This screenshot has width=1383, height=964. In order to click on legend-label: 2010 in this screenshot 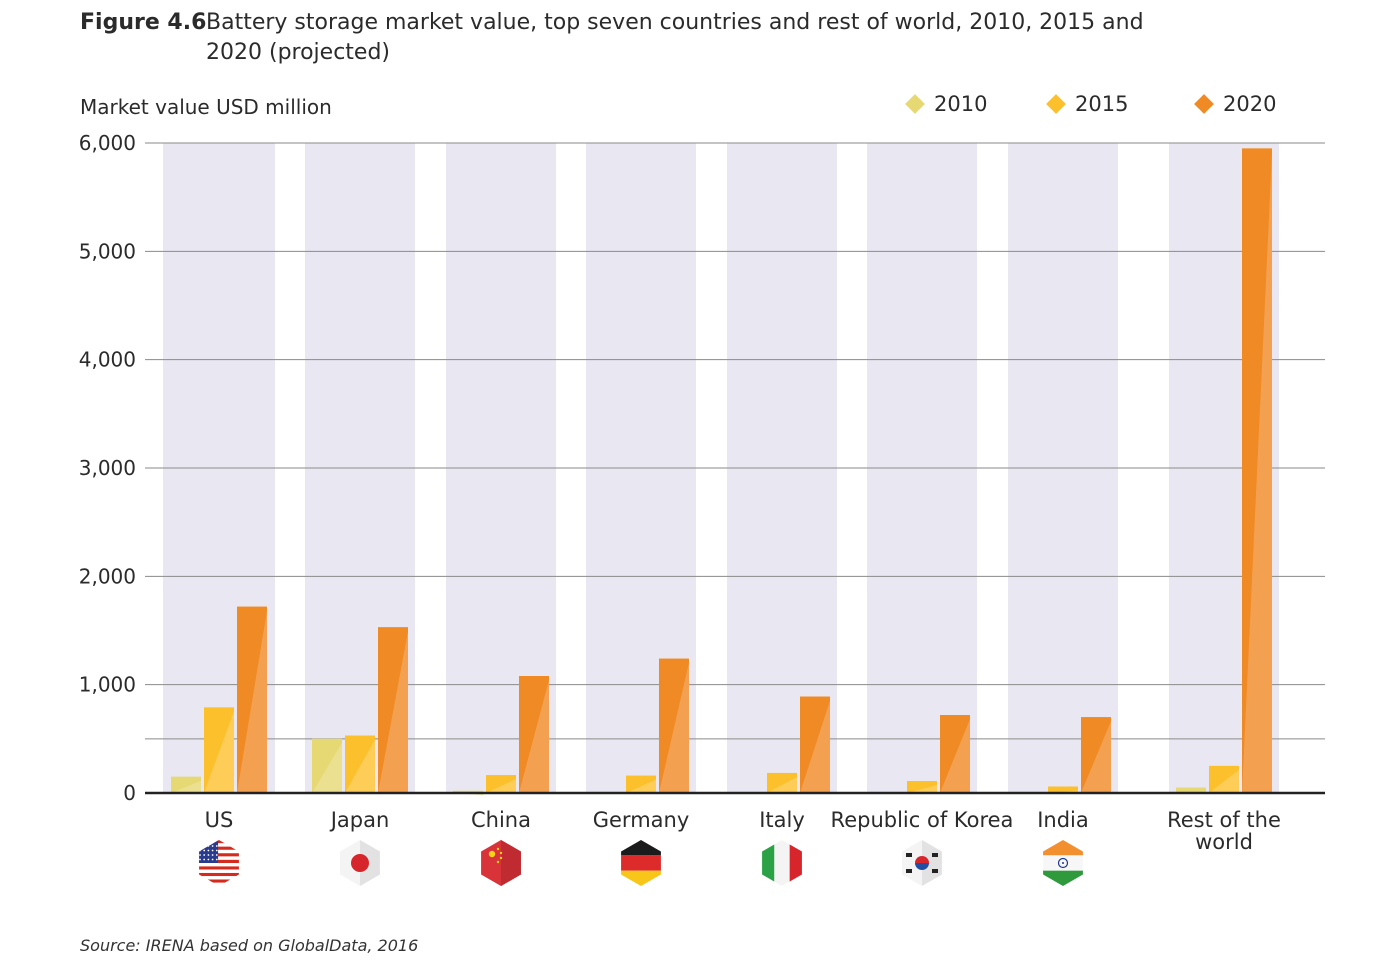, I will do `click(961, 104)`.